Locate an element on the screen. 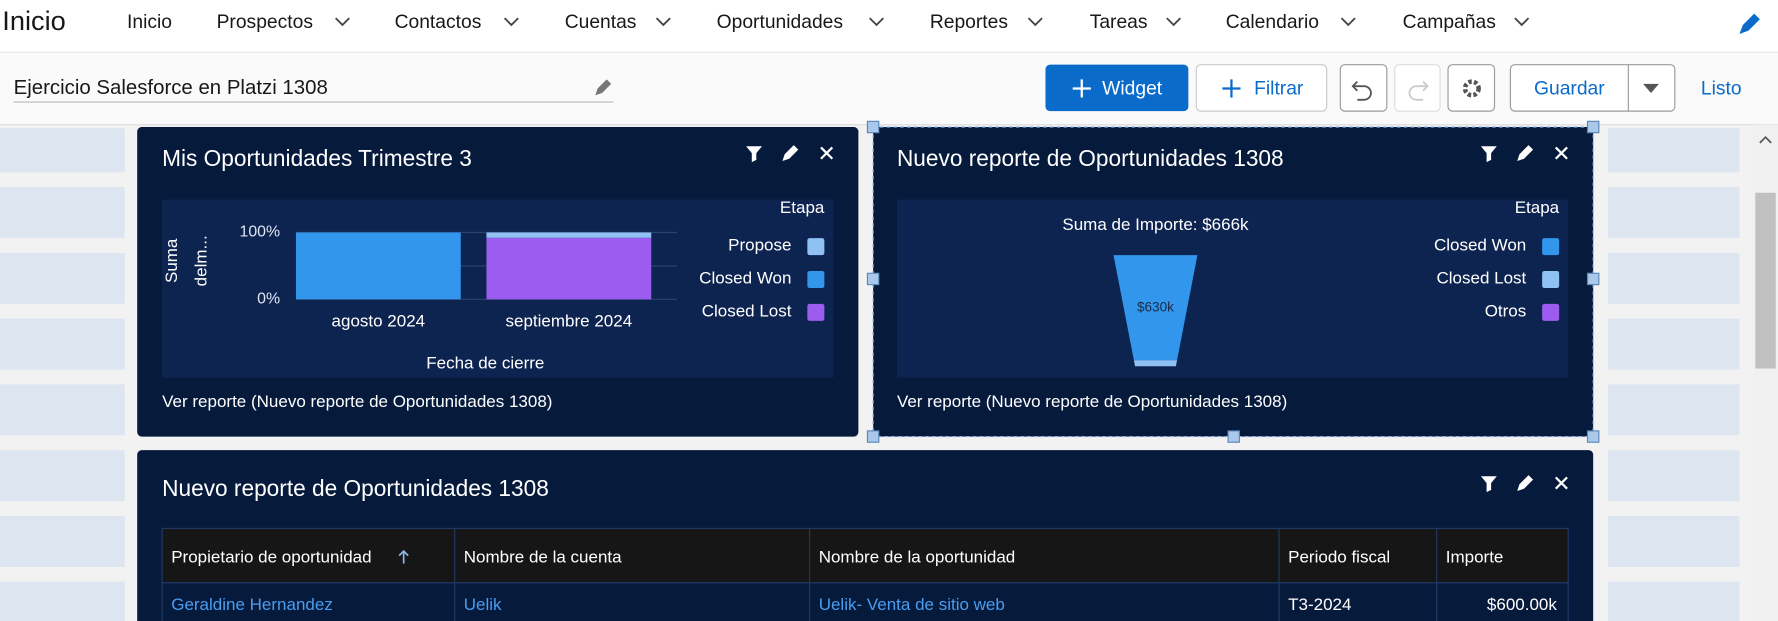 The image size is (1778, 621). filter-button is located at coordinates (1261, 88).